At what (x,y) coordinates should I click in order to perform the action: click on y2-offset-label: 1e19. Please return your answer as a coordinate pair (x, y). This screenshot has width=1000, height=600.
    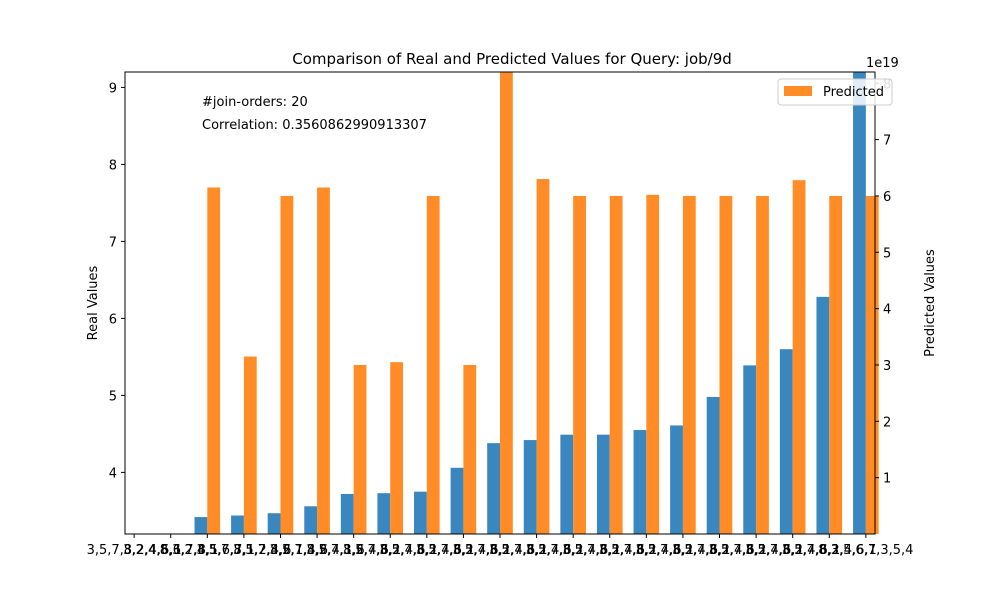
    Looking at the image, I should click on (882, 63).